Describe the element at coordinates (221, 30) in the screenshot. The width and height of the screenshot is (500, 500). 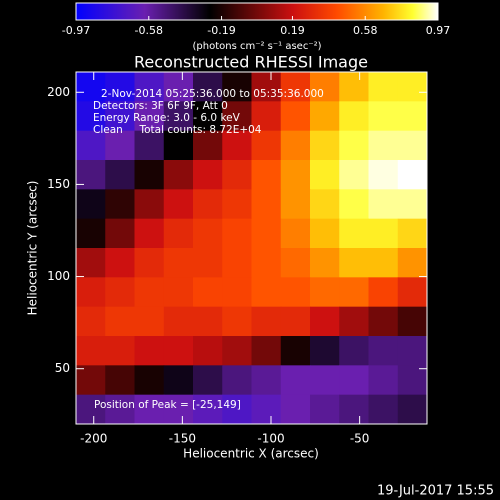
I see `colorbar-tick-label: -0.19` at that location.